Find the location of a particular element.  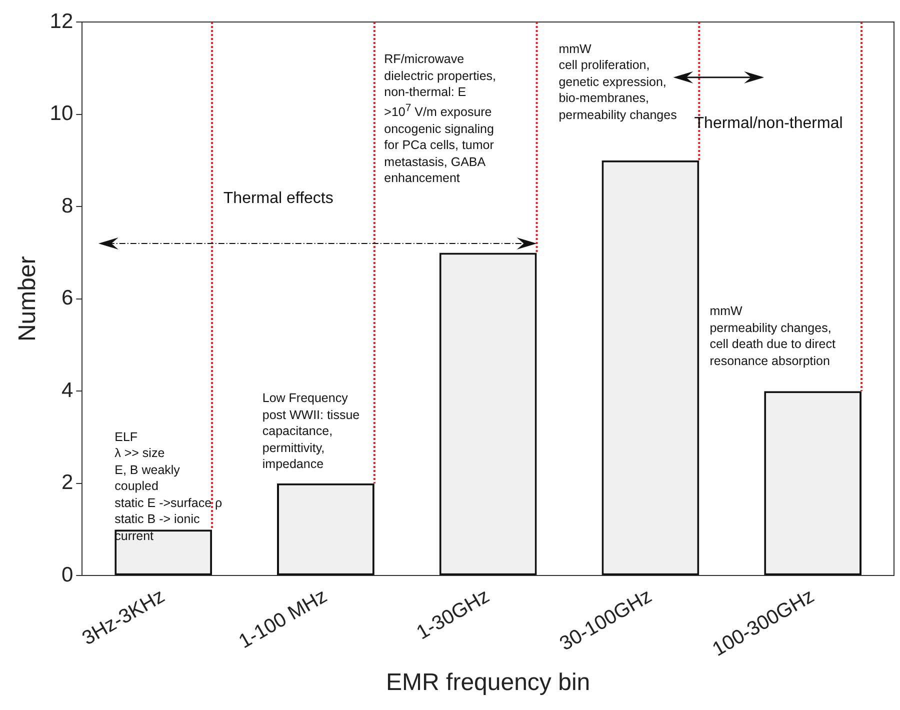

y-tick-label: 0 is located at coordinates (67, 575).